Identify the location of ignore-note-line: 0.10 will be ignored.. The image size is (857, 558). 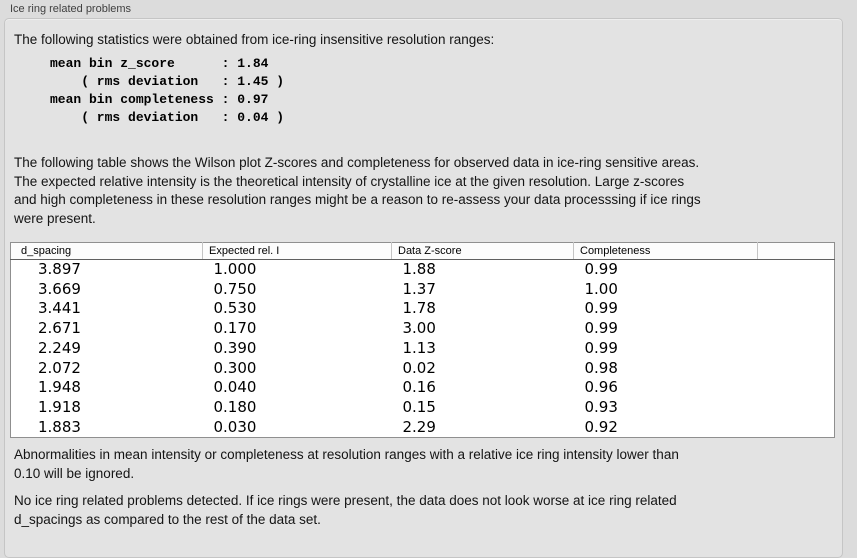
(74, 473).